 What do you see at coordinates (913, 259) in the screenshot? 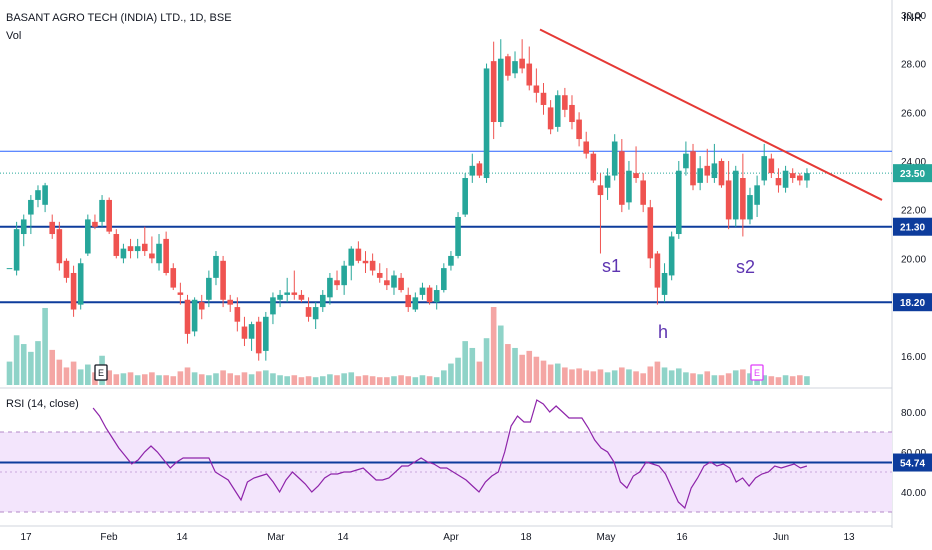
I see `price-tick-label: 20.00` at bounding box center [913, 259].